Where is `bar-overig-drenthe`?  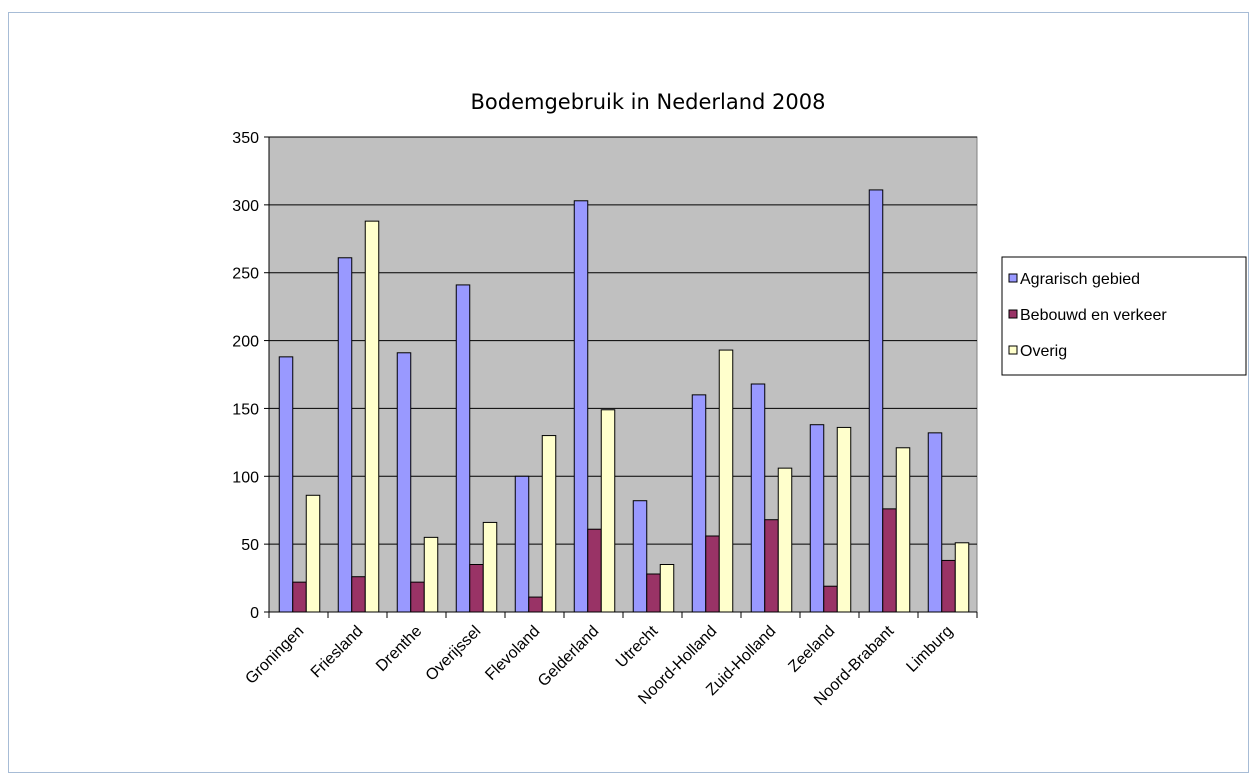
bar-overig-drenthe is located at coordinates (431, 574).